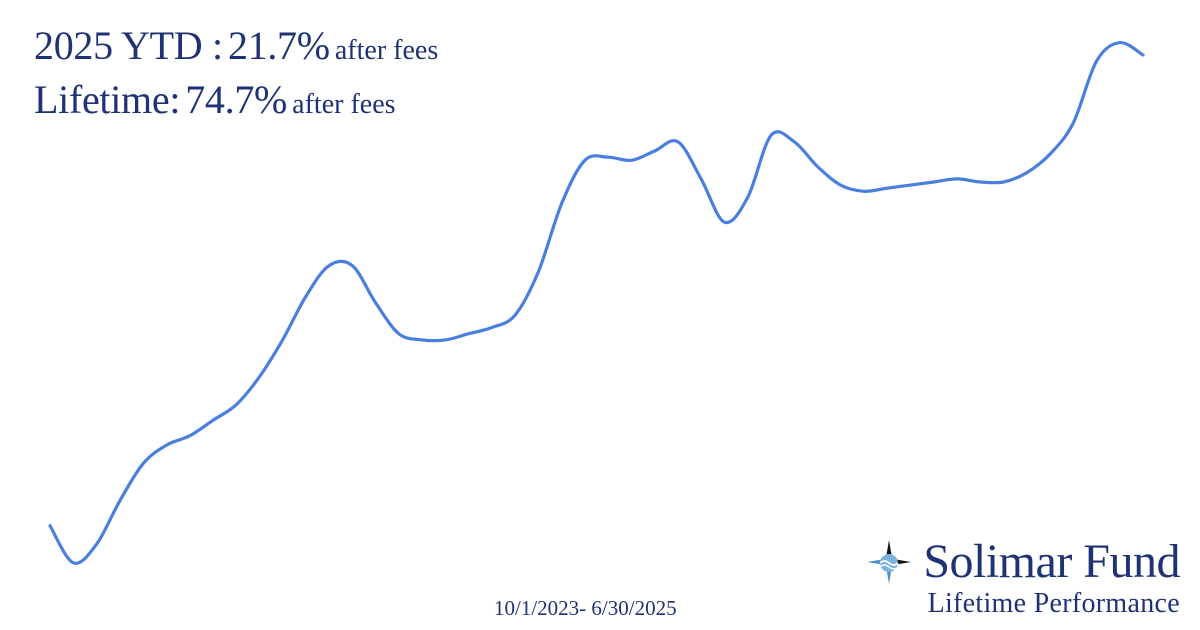 This screenshot has width=1200, height=630. I want to click on brand: Solimar Fund Lifetime Performance, so click(1022, 578).